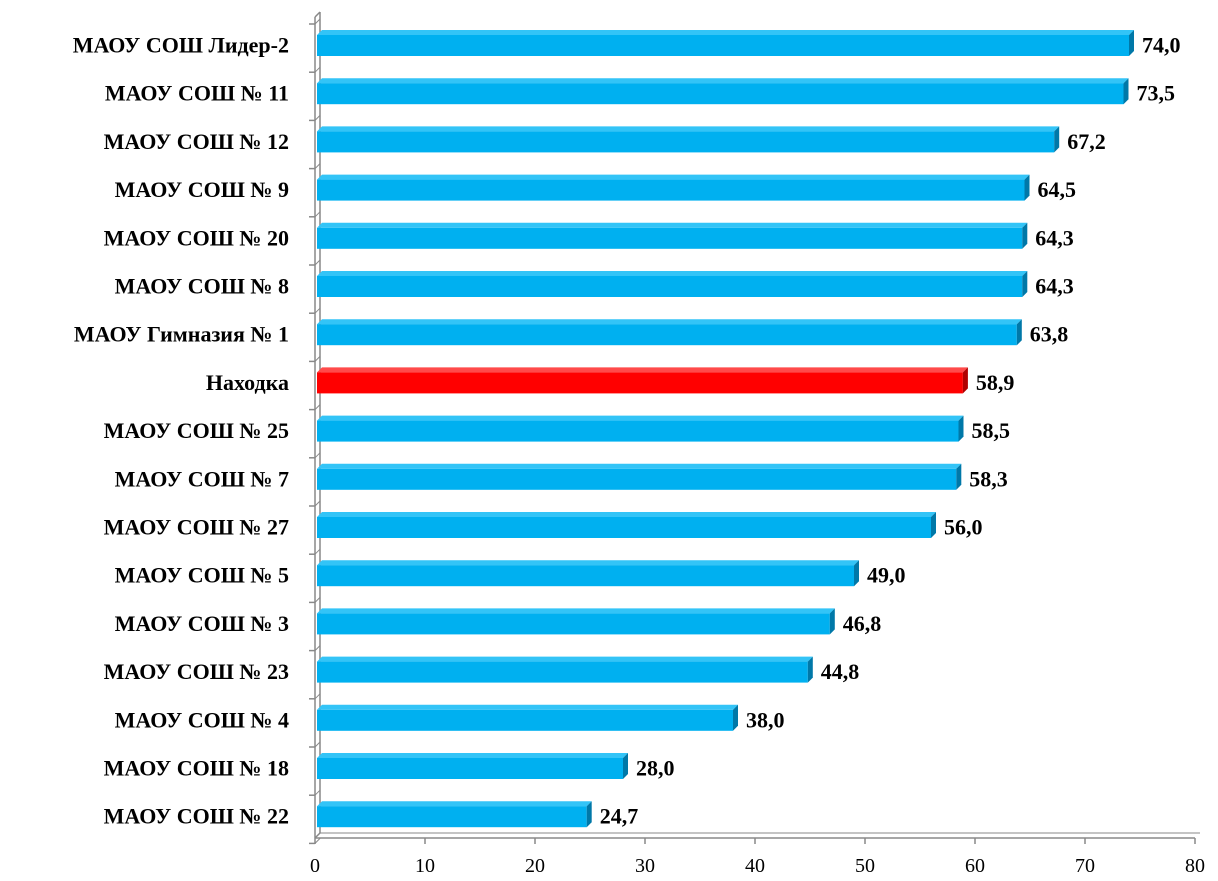 The height and width of the screenshot is (881, 1218). Describe the element at coordinates (1085, 866) in the screenshot. I see `x-tick-label: 70` at that location.